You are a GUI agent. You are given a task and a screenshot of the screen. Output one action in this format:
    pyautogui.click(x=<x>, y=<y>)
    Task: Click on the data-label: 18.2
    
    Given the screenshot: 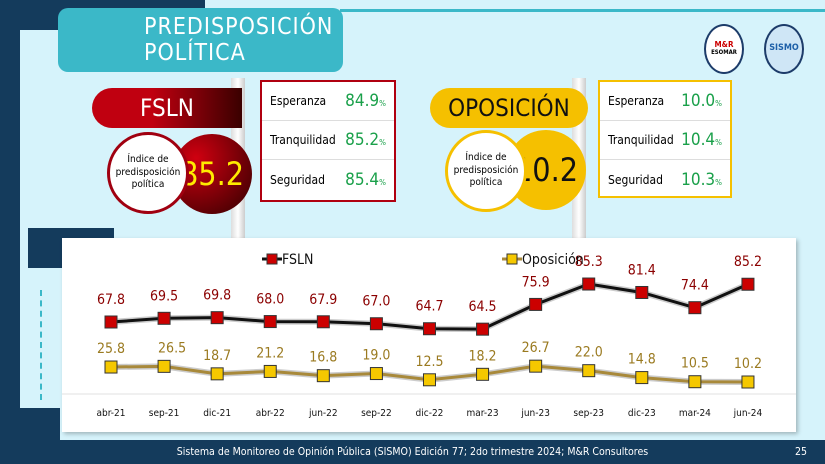 What is the action you would take?
    pyautogui.click(x=483, y=356)
    